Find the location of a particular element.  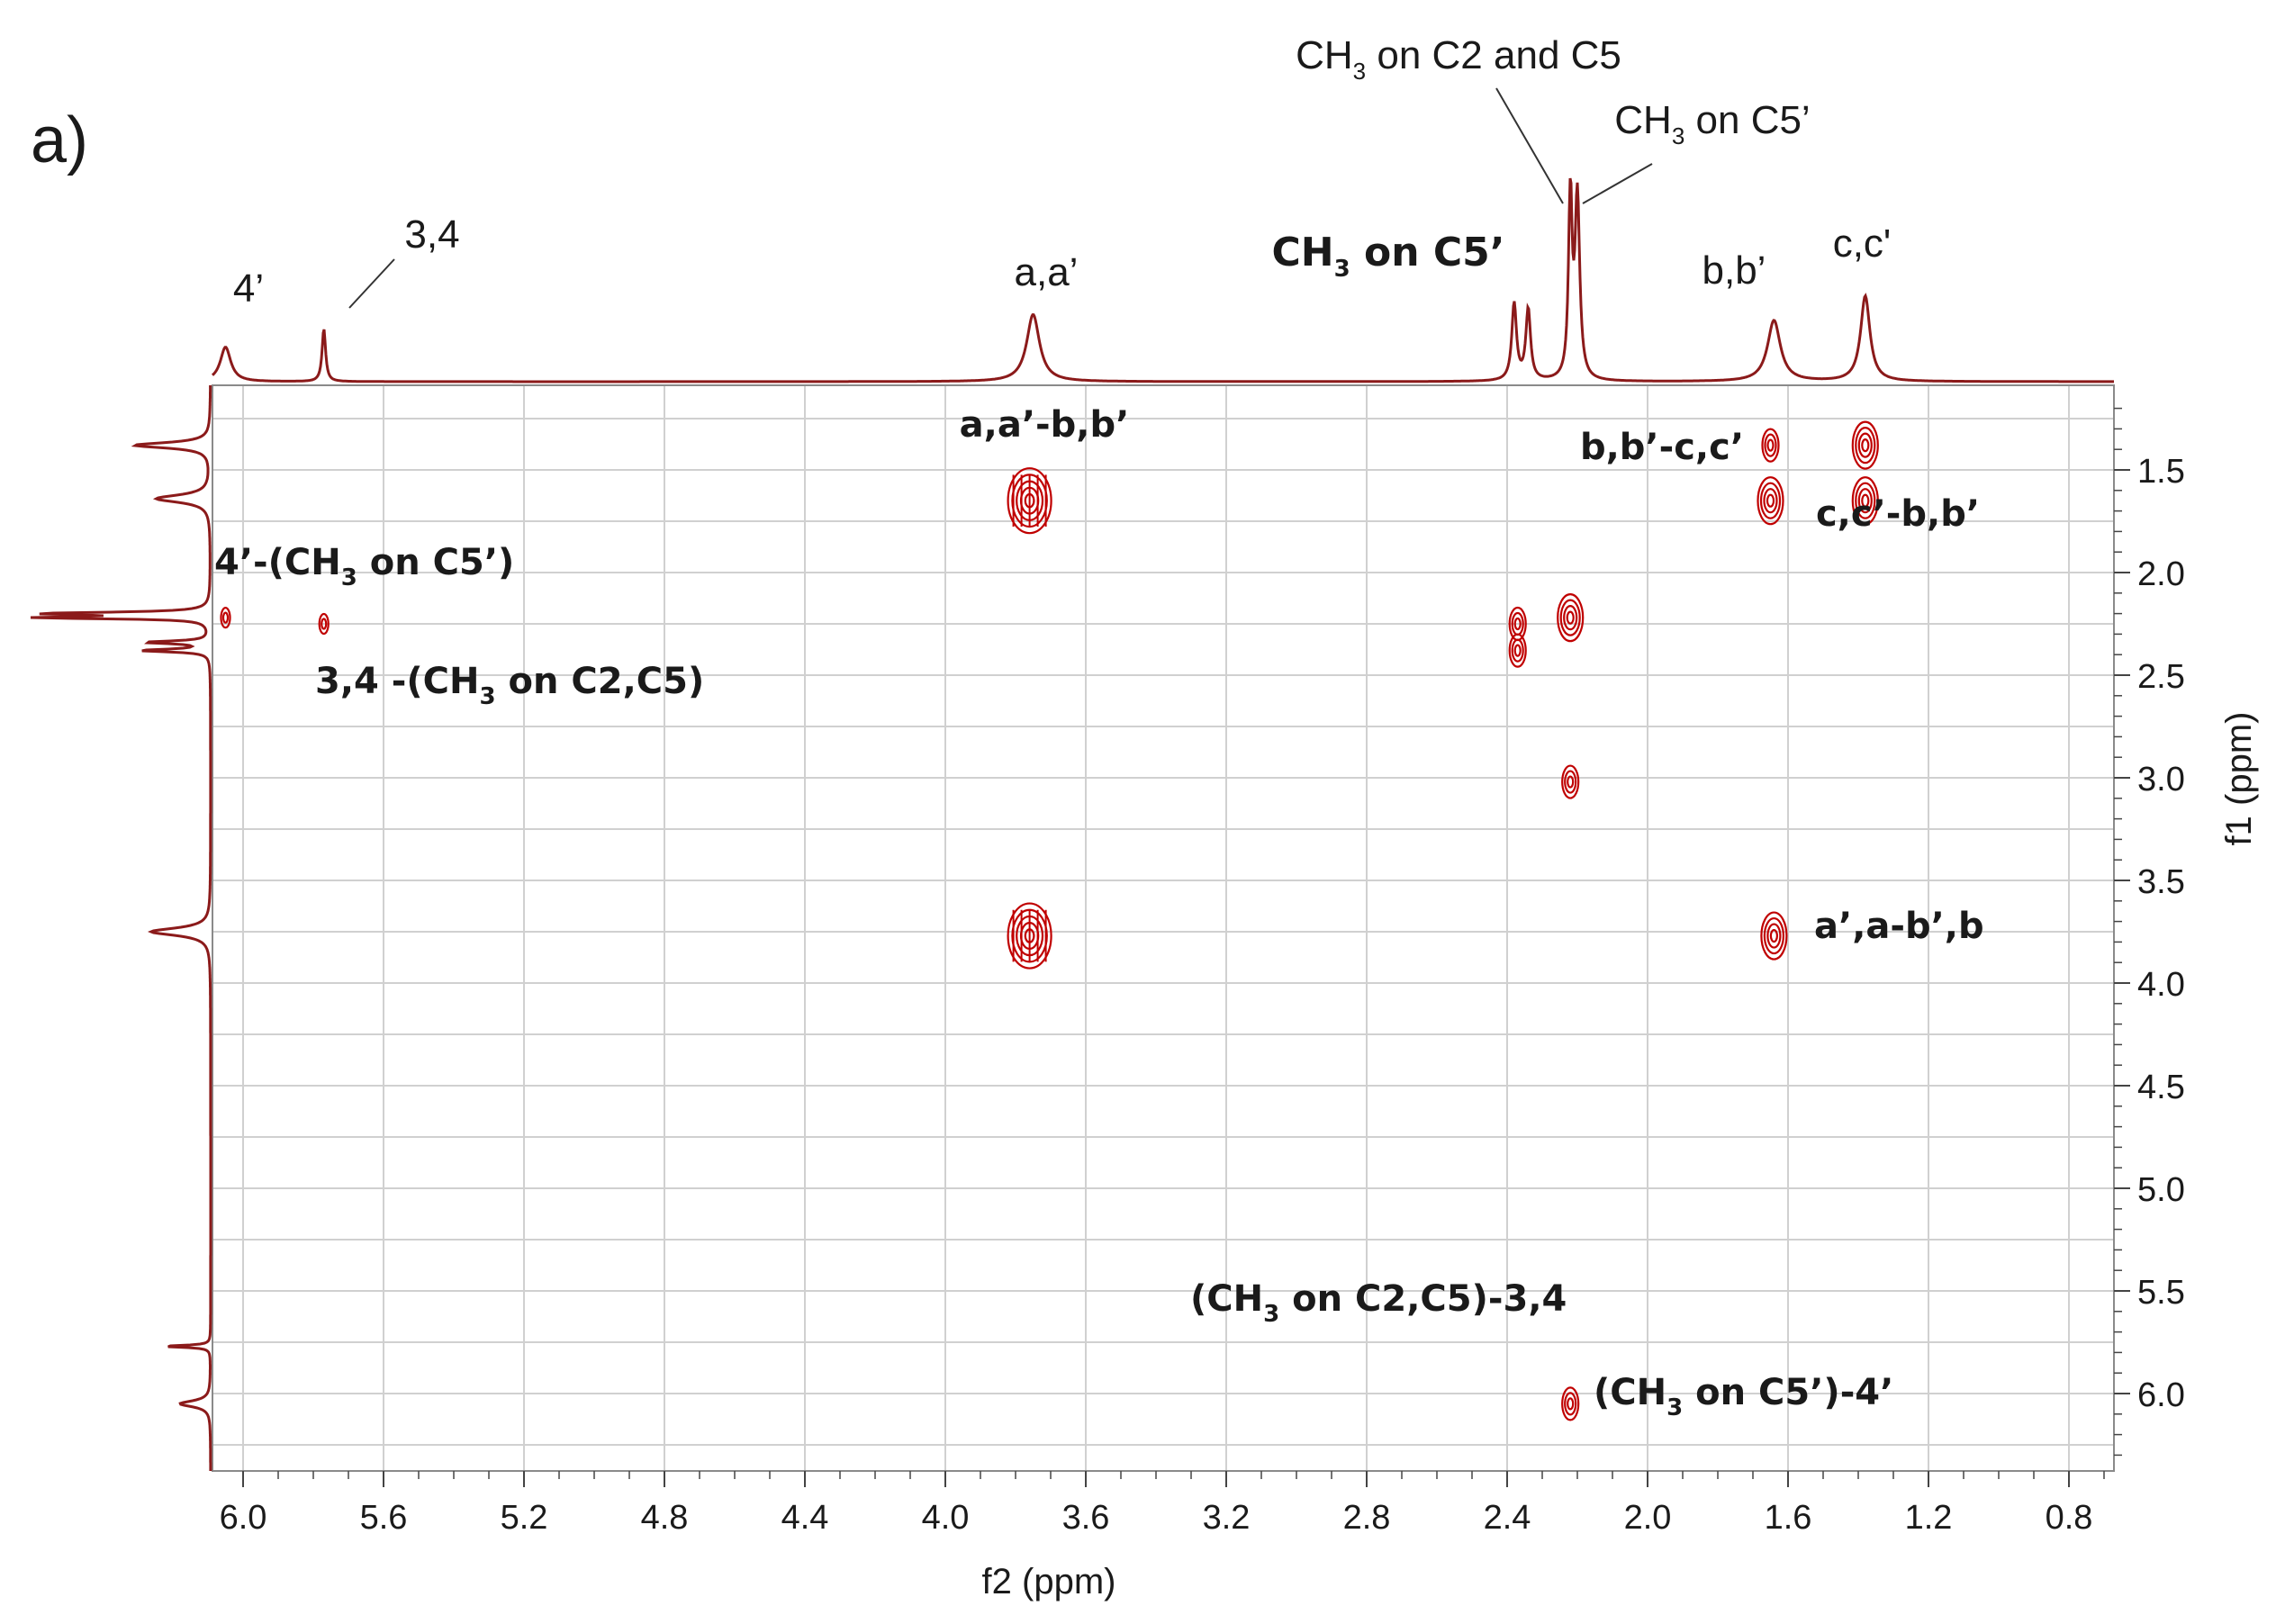

y-axis-title: f1 (ppm) is located at coordinates (2239, 779).